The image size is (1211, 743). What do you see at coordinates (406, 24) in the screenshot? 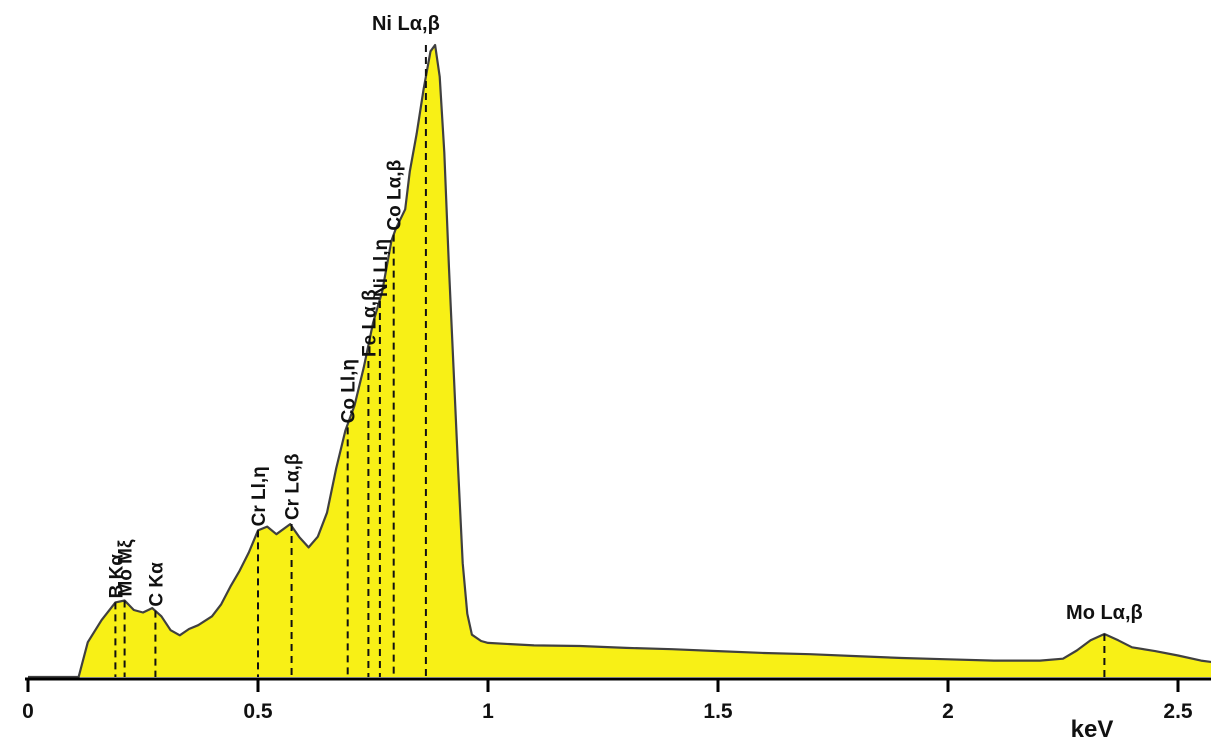
I see `peak-label-ni-l: Ni Lα,β` at bounding box center [406, 24].